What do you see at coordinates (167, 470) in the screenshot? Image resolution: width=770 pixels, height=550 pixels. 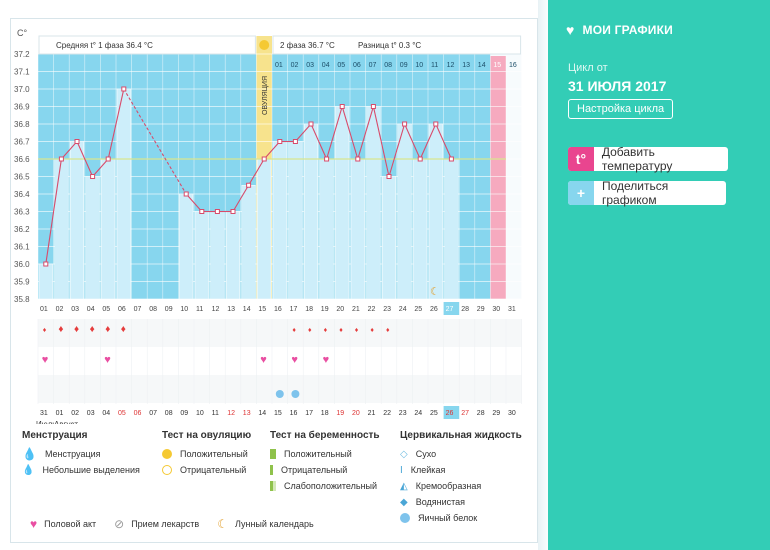 I see `negative-dot-icon` at bounding box center [167, 470].